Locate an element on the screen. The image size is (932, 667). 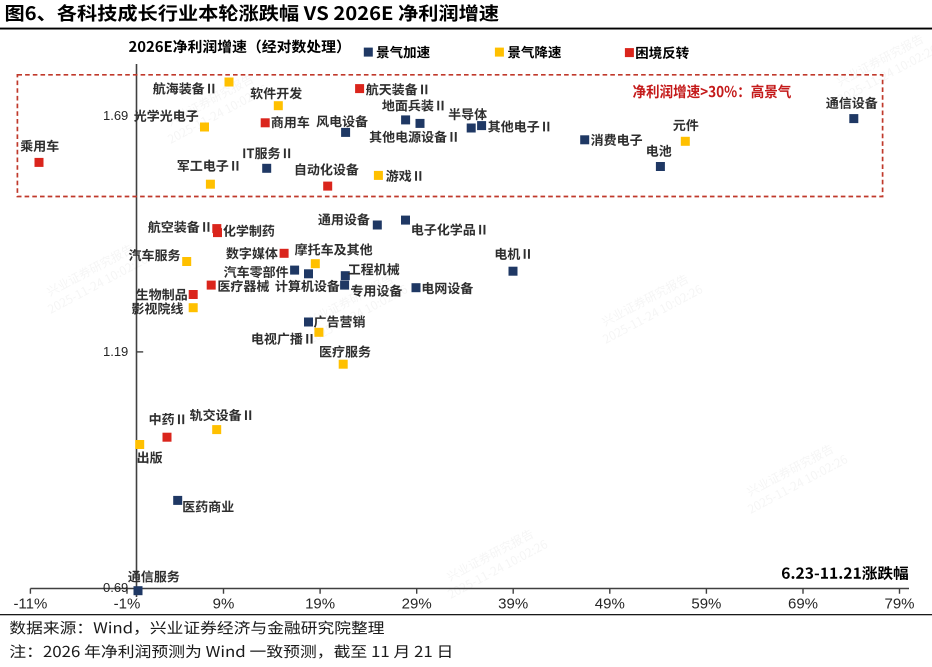
svg-text: 1.69 is located at coordinates (115, 115).